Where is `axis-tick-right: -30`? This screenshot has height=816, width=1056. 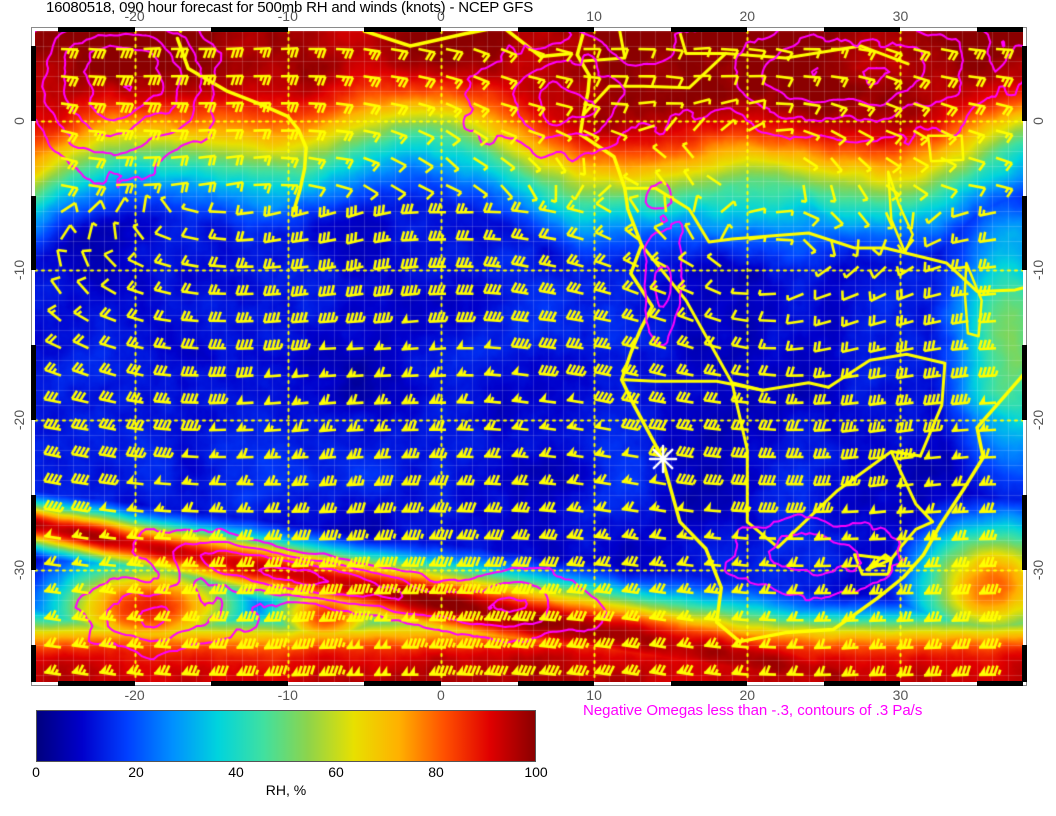 axis-tick-right: -30 is located at coordinates (1038, 569).